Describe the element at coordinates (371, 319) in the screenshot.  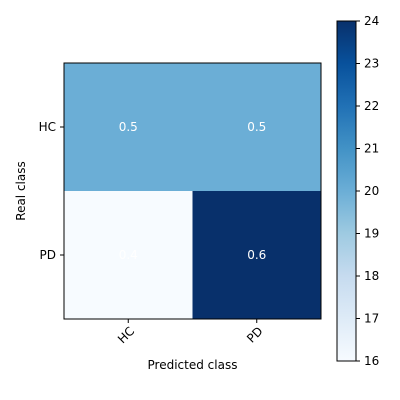
I see `colorbar-tick-label-17: 17` at that location.